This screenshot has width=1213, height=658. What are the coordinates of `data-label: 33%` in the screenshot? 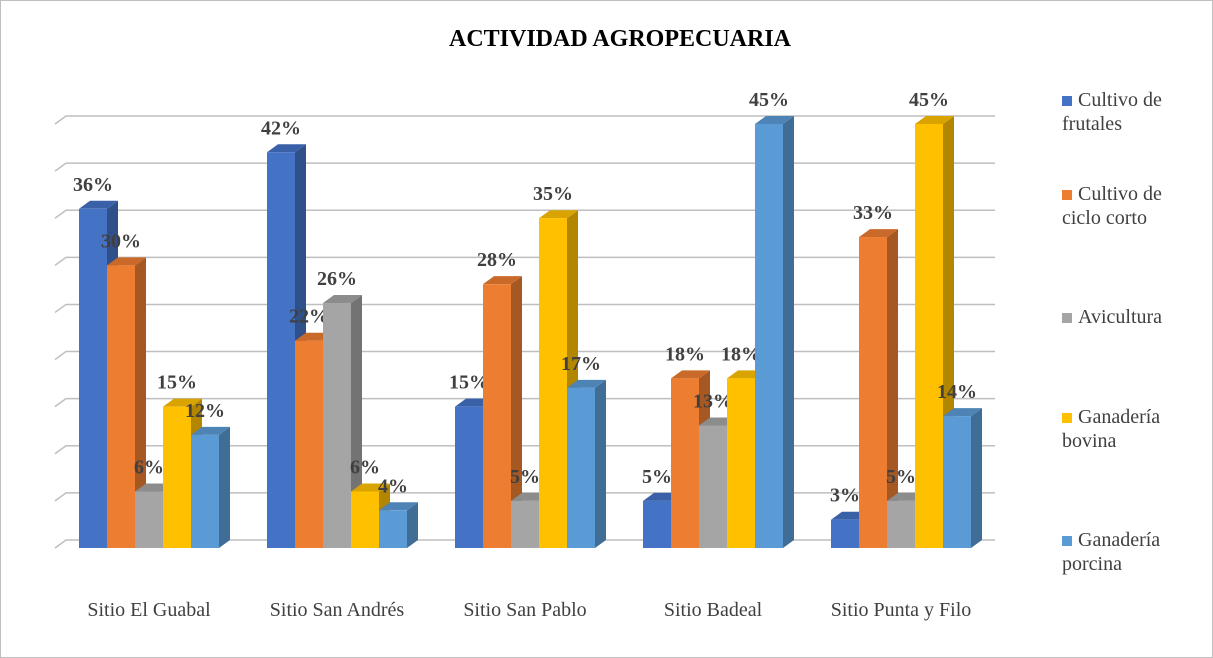 It's located at (873, 213).